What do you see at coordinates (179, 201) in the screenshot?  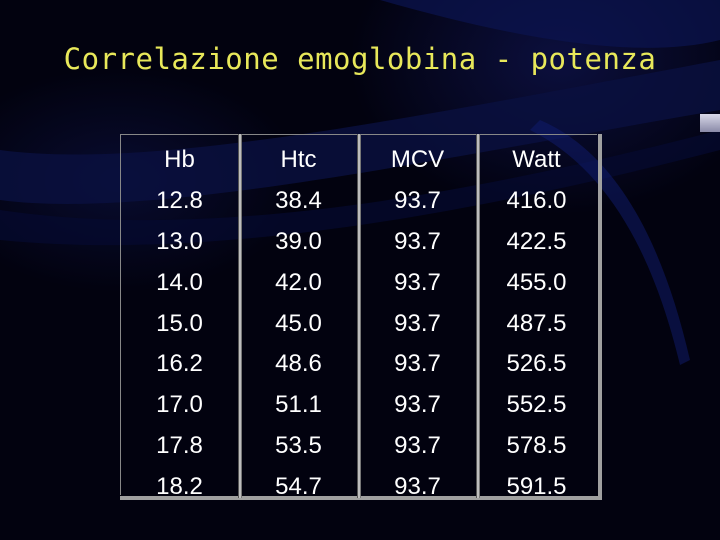 I see `cell-hb: 12.8` at bounding box center [179, 201].